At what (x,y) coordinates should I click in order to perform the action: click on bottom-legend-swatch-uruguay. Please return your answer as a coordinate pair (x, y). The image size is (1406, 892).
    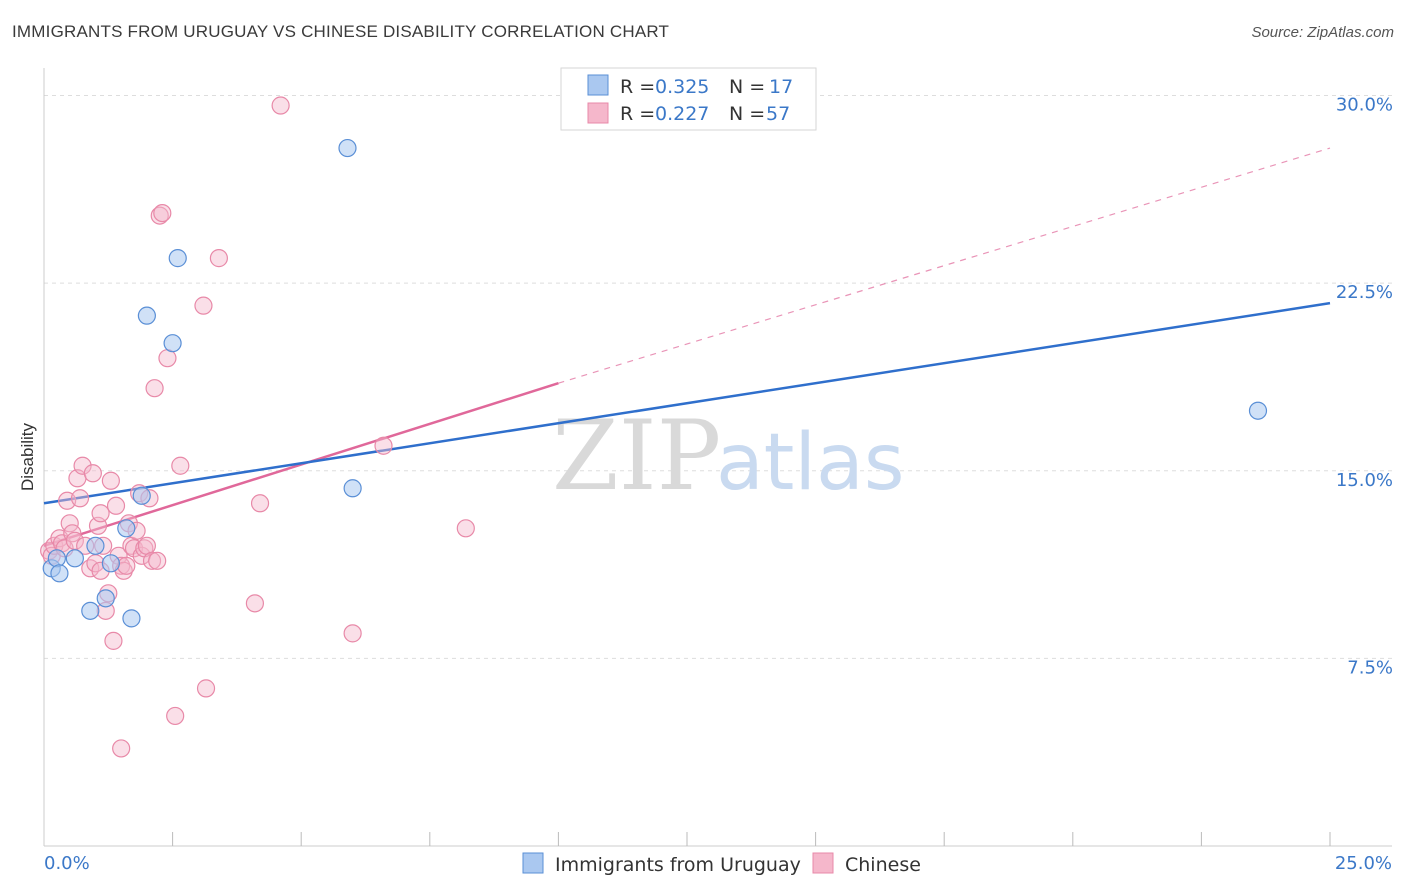
    Looking at the image, I should click on (533, 863).